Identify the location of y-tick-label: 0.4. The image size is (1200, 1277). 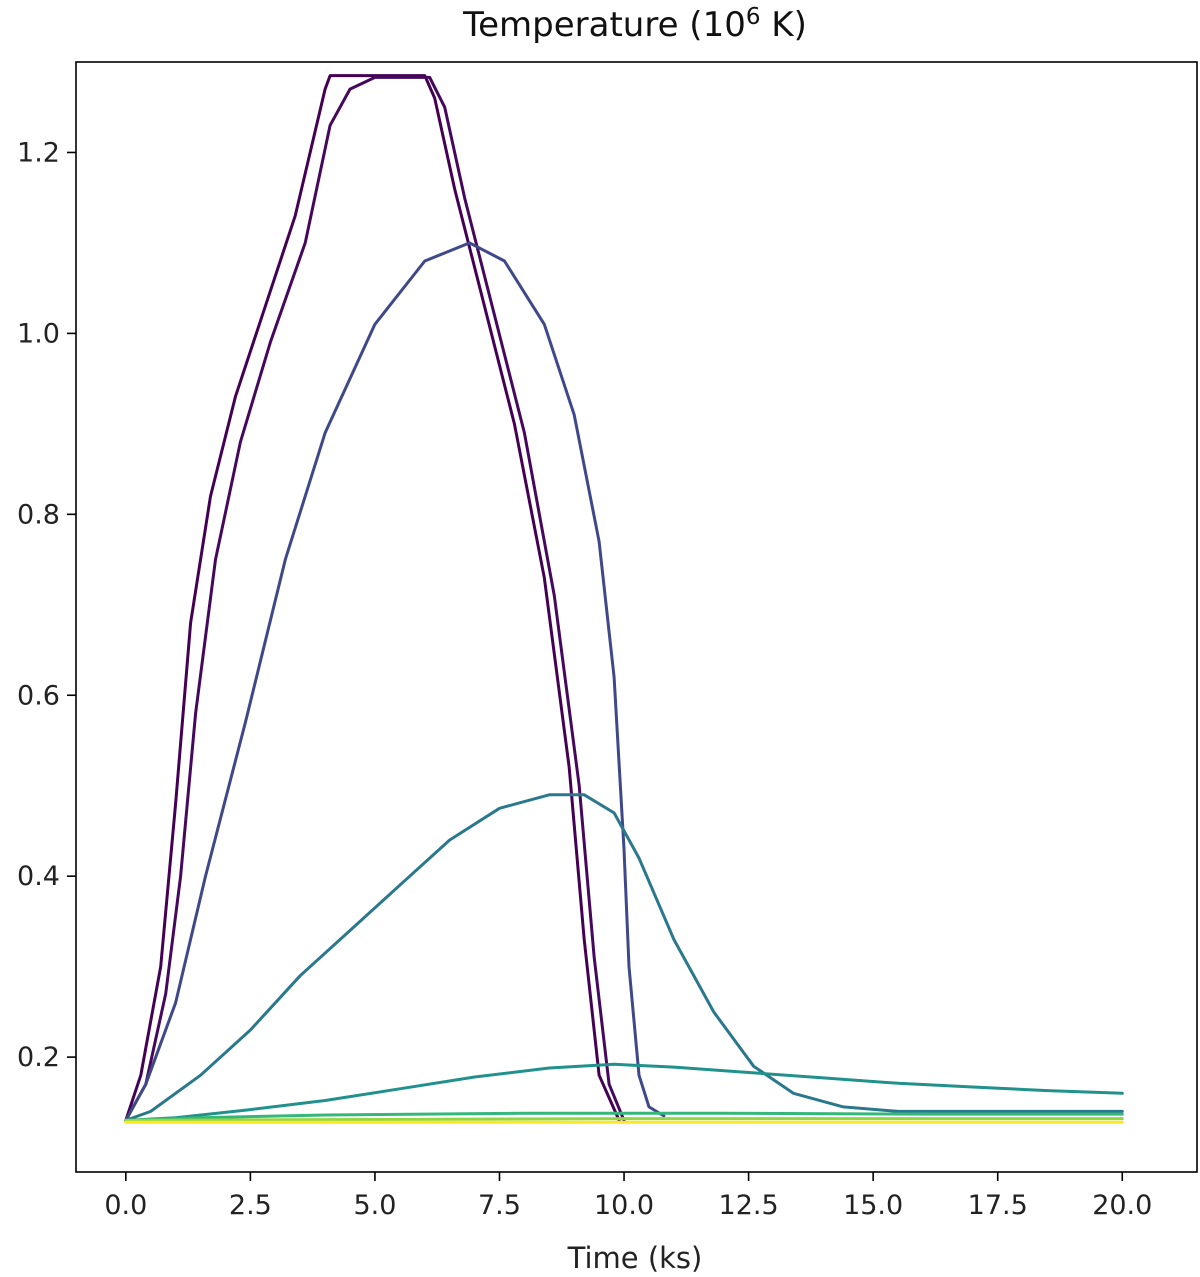
(38, 876).